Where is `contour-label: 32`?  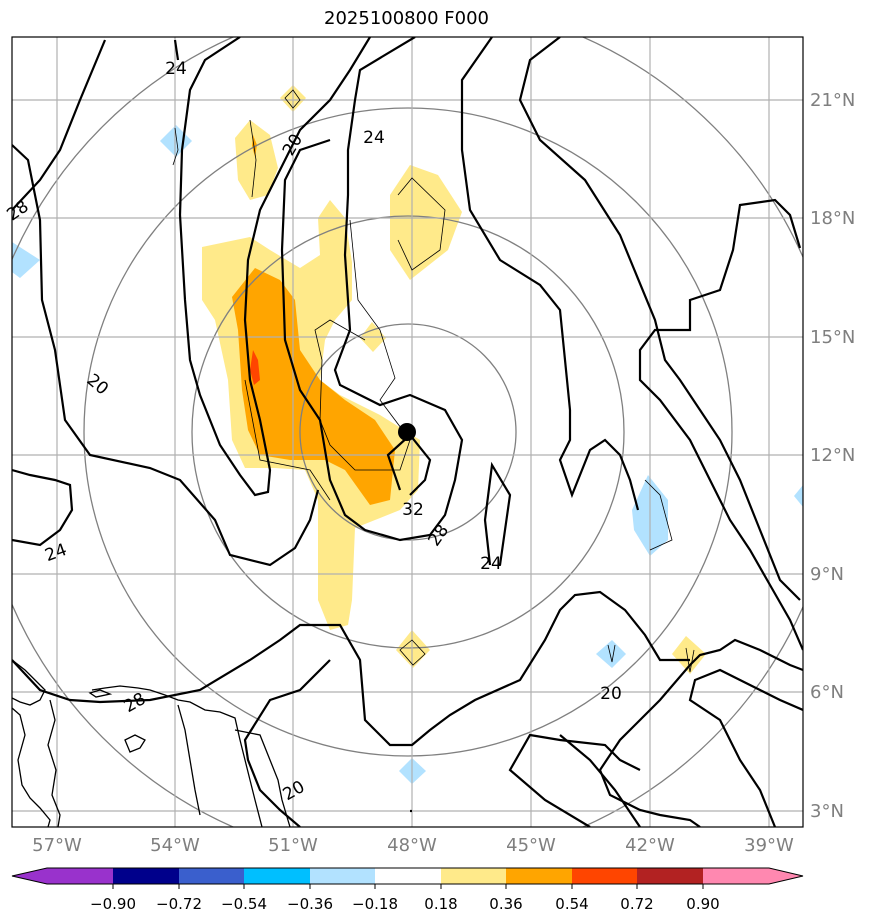 contour-label: 32 is located at coordinates (413, 510).